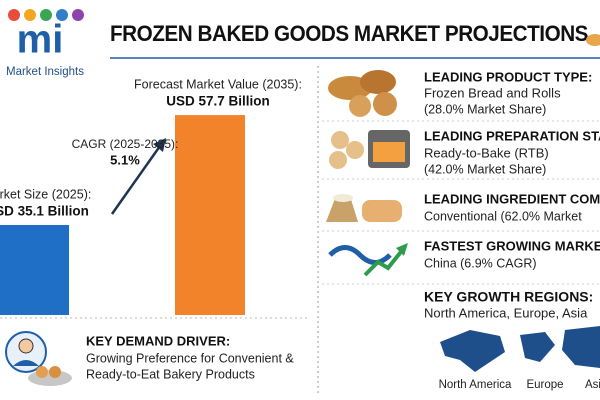 This screenshot has width=600, height=400. What do you see at coordinates (218, 101) in the screenshot?
I see `value-label: USD 57.7 Billion` at bounding box center [218, 101].